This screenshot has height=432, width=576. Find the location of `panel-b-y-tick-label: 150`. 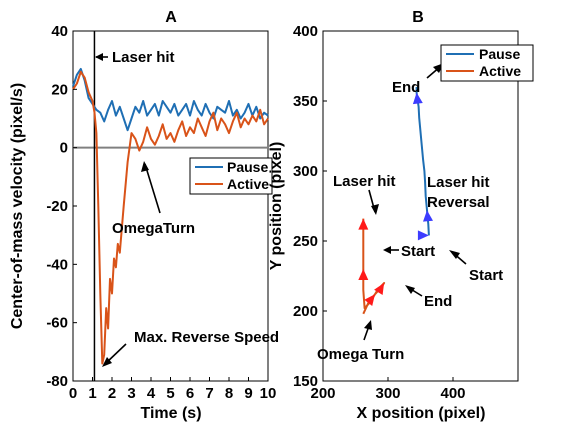

panel-b-y-tick-label: 150 is located at coordinates (305, 381).